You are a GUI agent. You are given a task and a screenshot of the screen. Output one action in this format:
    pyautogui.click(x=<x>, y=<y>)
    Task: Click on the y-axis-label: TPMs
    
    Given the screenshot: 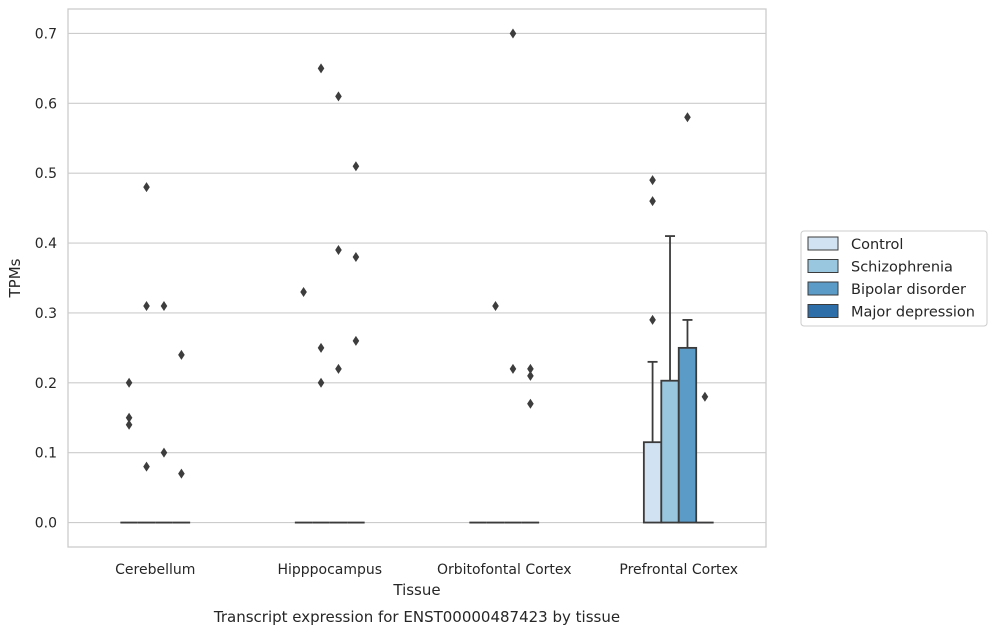 What is the action you would take?
    pyautogui.click(x=15, y=278)
    